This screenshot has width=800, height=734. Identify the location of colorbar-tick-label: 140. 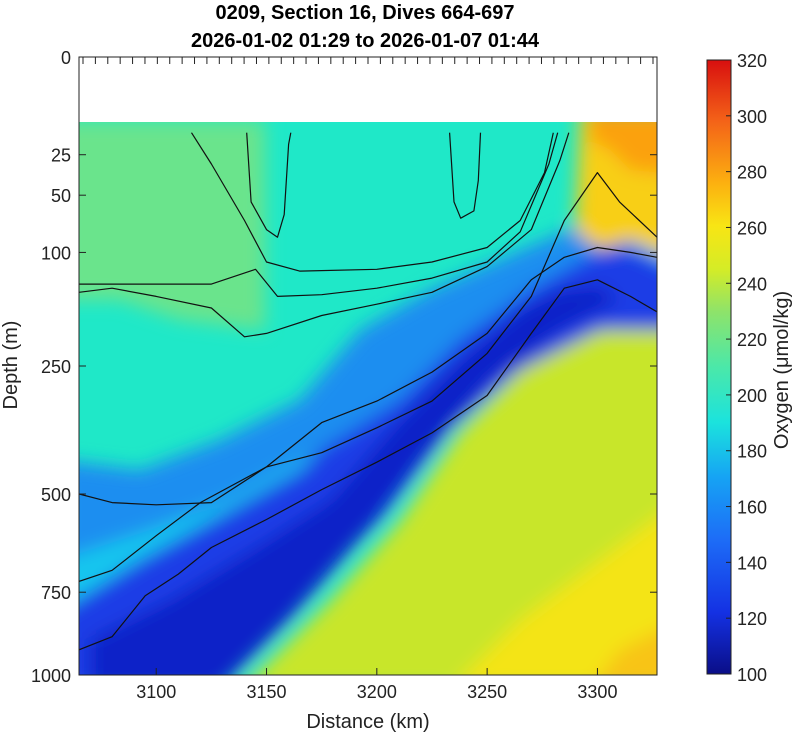
(752, 563).